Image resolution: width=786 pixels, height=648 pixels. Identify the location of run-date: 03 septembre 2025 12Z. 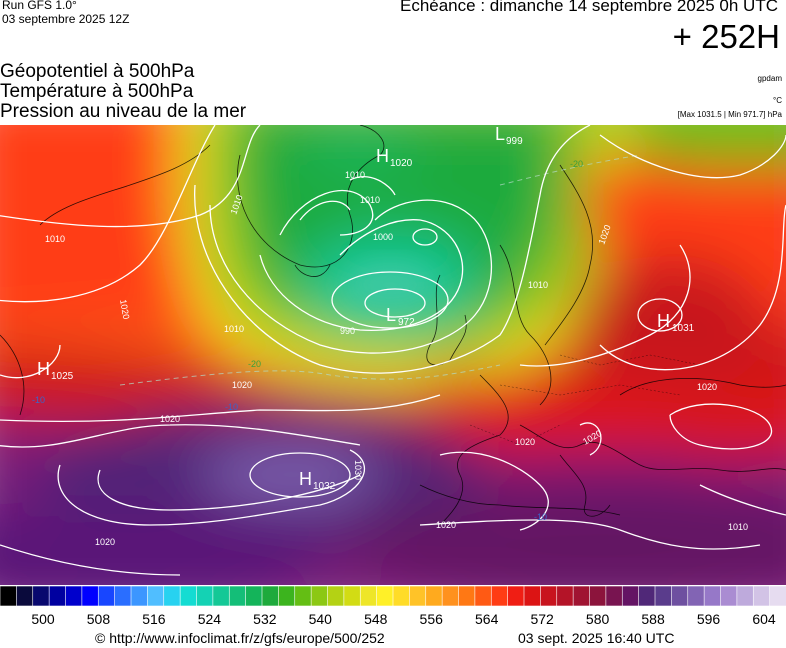
(66, 19).